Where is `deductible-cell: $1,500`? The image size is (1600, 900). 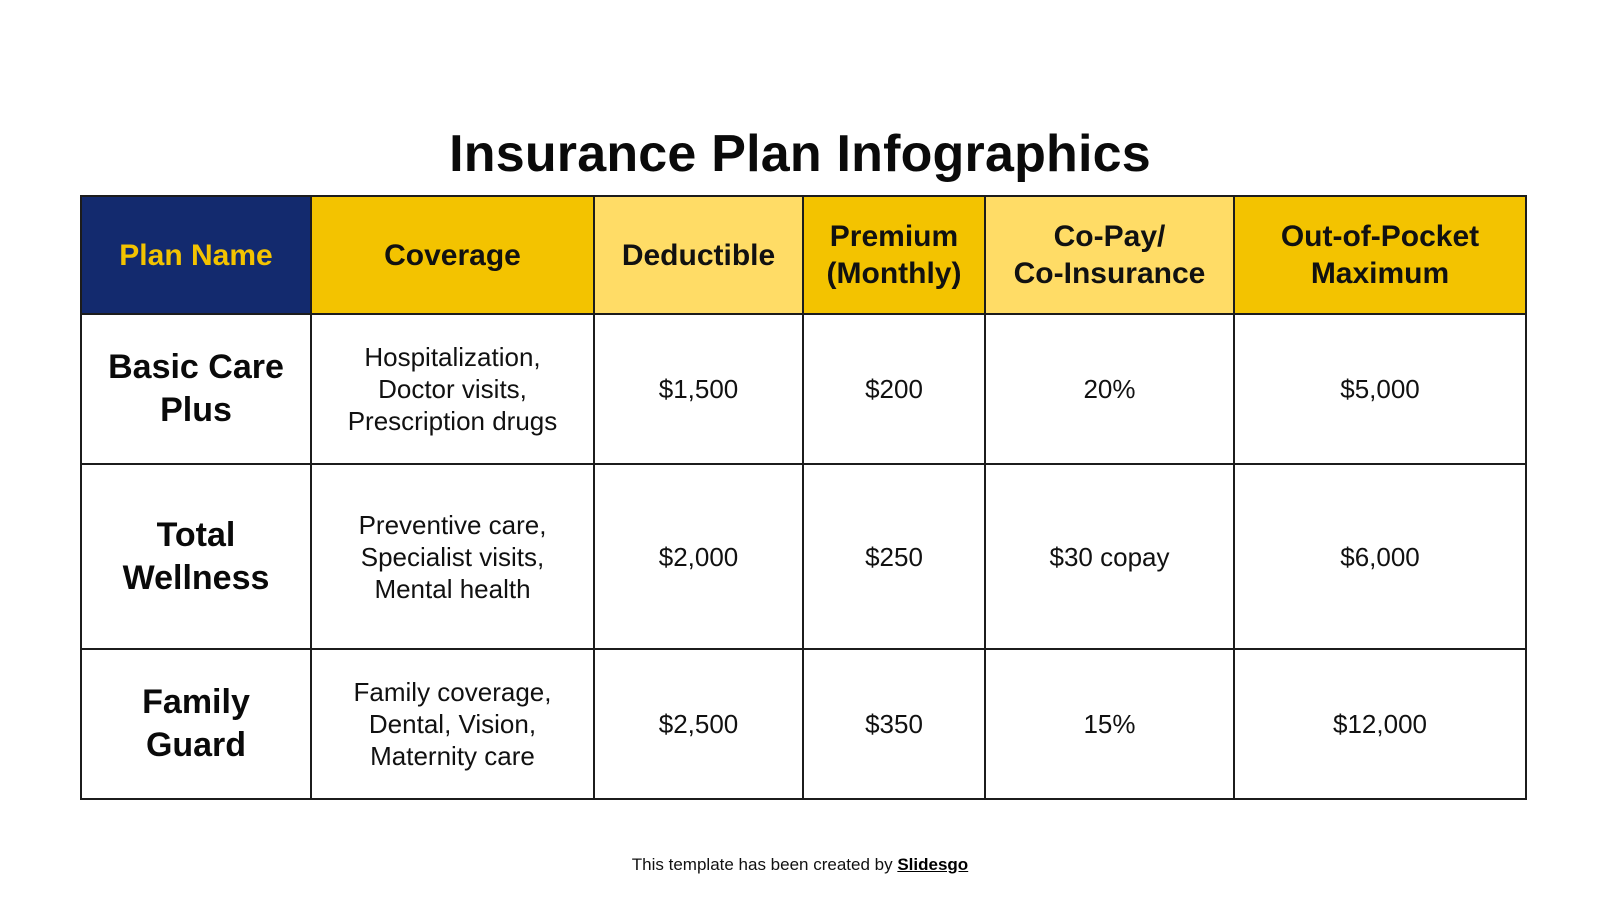
deductible-cell: $1,500 is located at coordinates (698, 389).